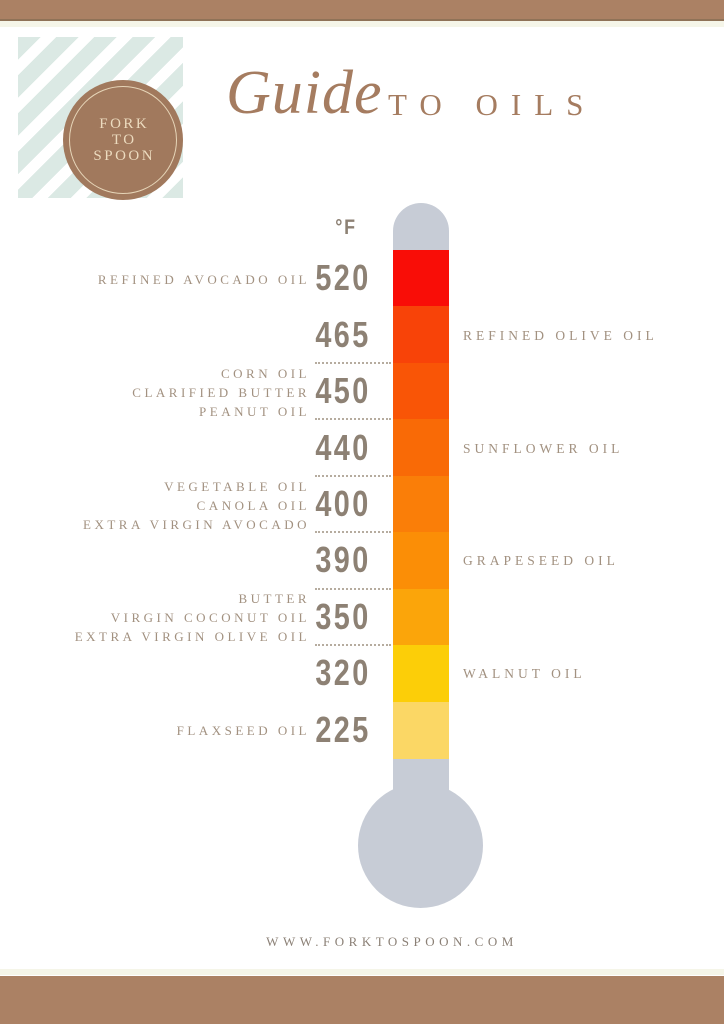 The image size is (724, 1024). Describe the element at coordinates (343, 616) in the screenshot. I see `temperature-label: 350` at that location.